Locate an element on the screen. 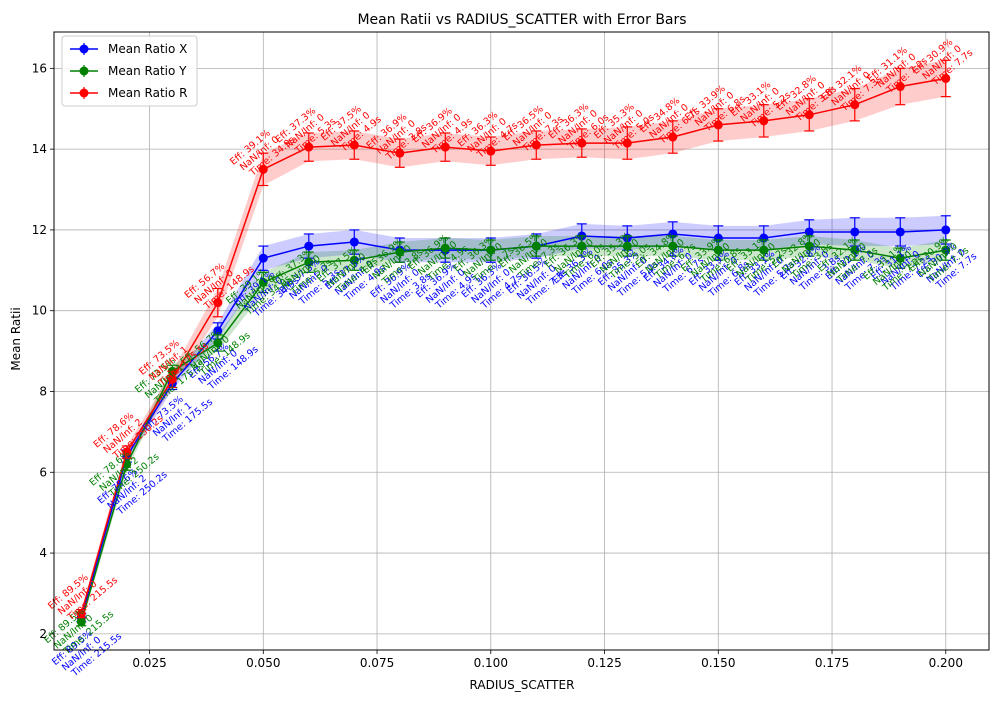 This screenshot has height=701, width=997. legend-label-mean-ratio-y: Mean Ratio Y is located at coordinates (147, 71).